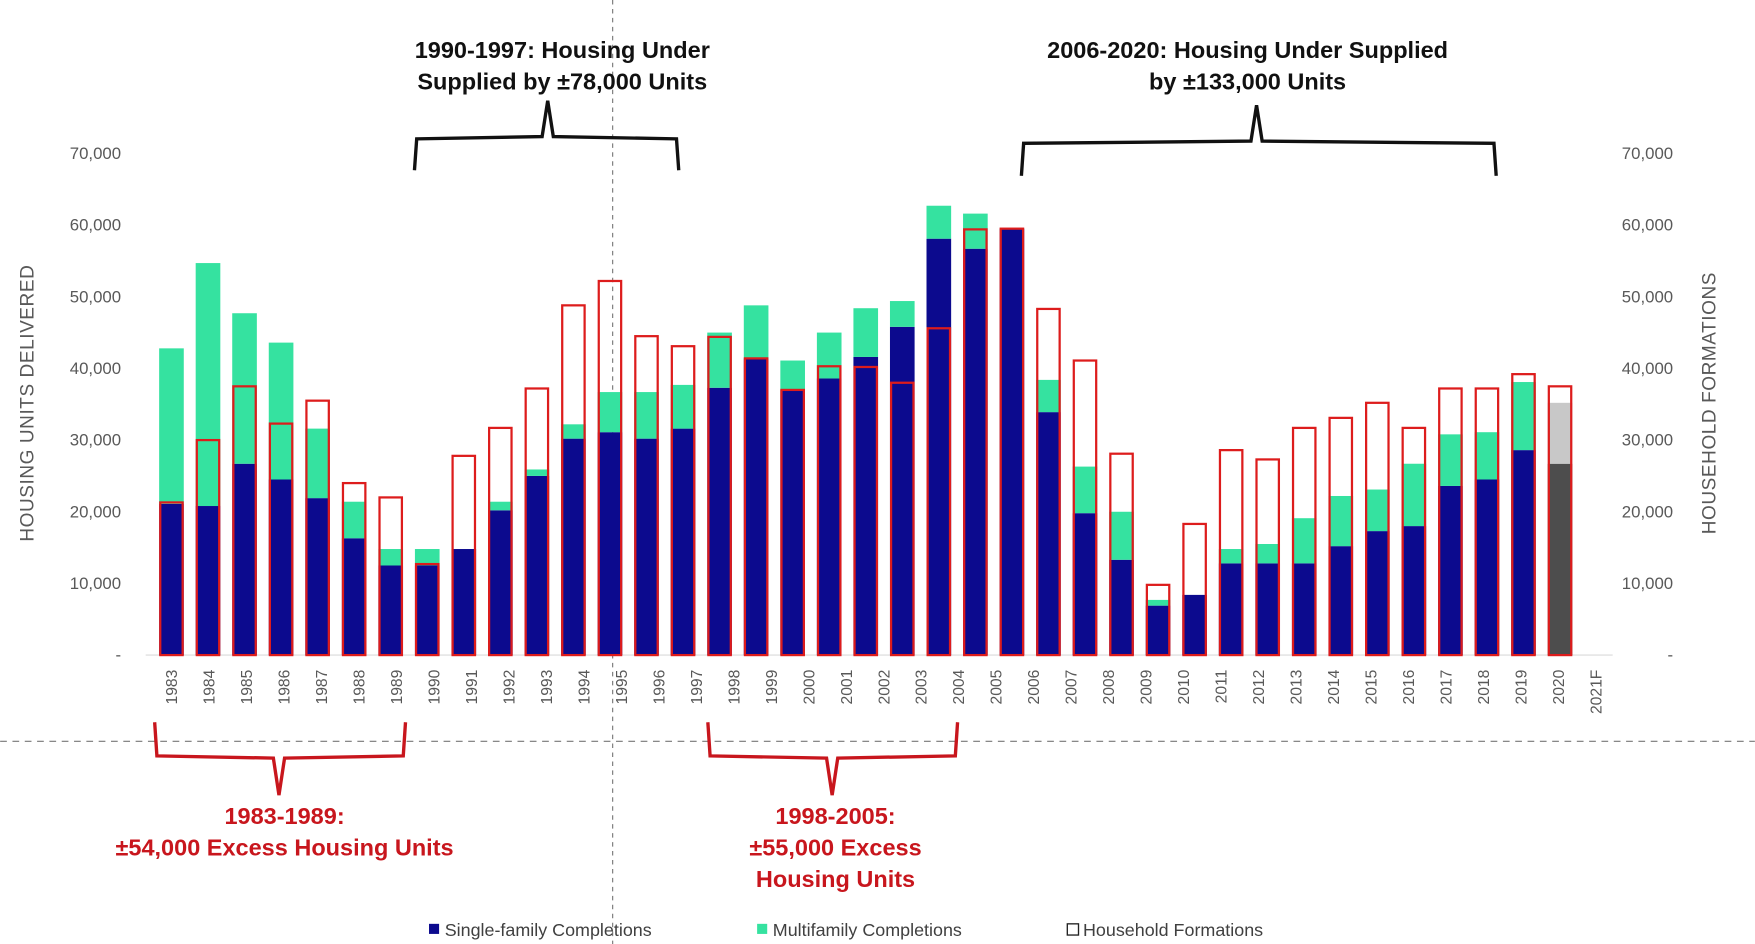 The width and height of the screenshot is (1755, 944). Describe the element at coordinates (809, 686) in the screenshot. I see `x-tick-label: 2000` at that location.